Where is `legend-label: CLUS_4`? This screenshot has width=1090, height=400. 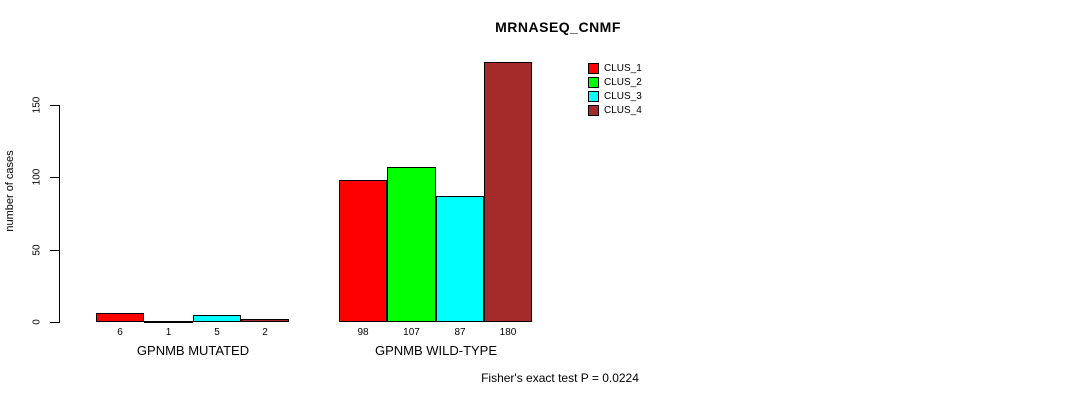
legend-label: CLUS_4 is located at coordinates (623, 110).